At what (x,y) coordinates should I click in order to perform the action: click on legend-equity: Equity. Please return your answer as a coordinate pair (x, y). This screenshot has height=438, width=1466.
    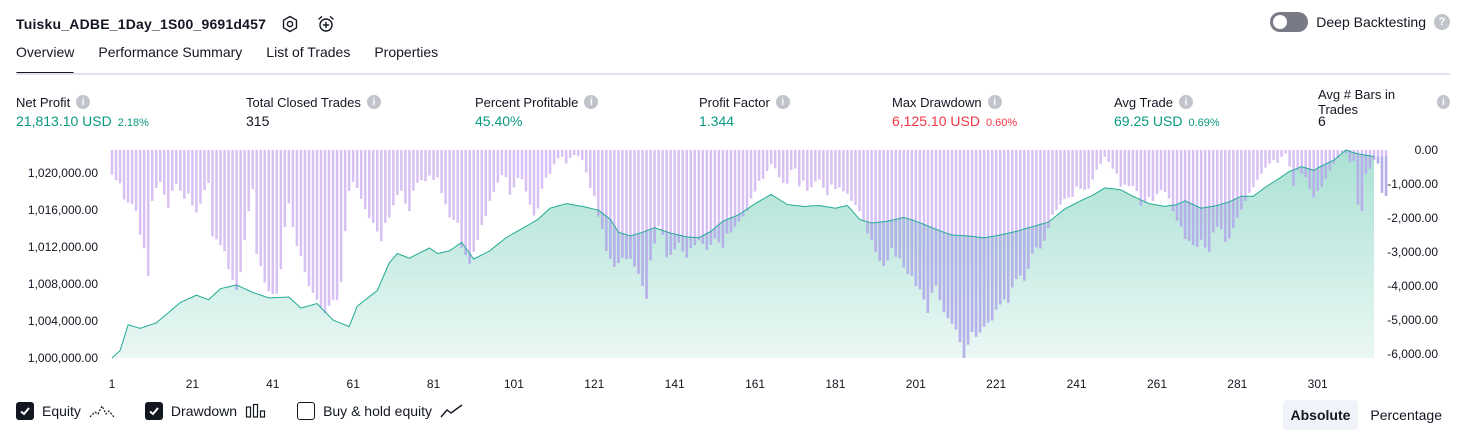
    Looking at the image, I should click on (65, 411).